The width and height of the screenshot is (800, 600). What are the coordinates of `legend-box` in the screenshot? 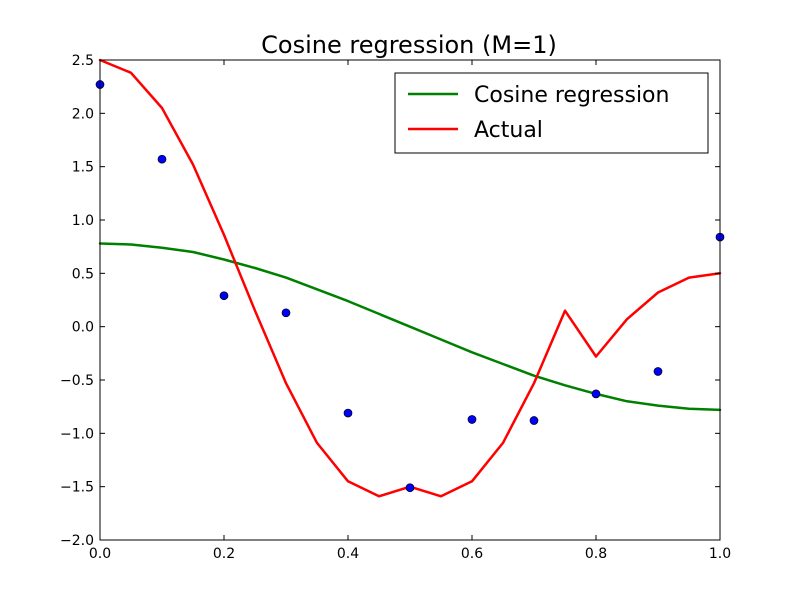 It's located at (551, 113).